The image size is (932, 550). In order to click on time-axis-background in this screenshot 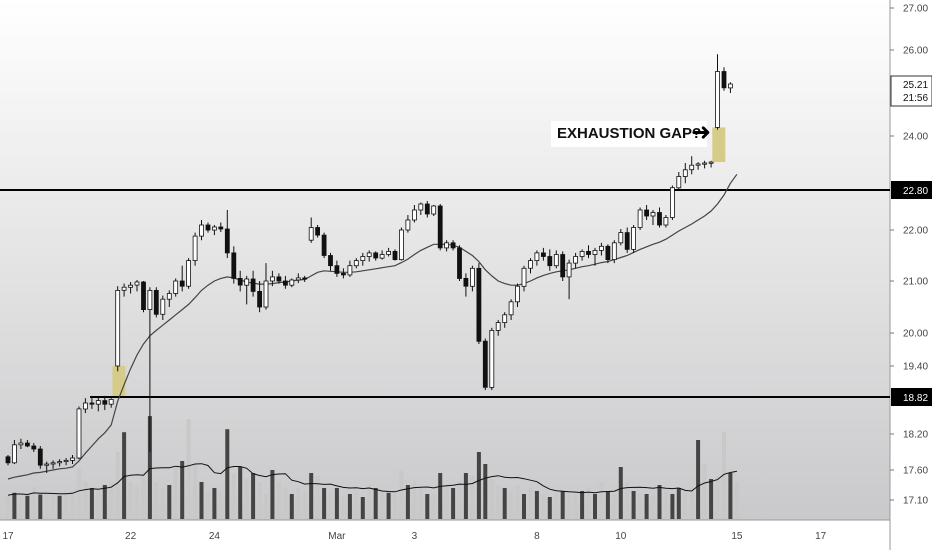, I will do `click(445, 535)`.